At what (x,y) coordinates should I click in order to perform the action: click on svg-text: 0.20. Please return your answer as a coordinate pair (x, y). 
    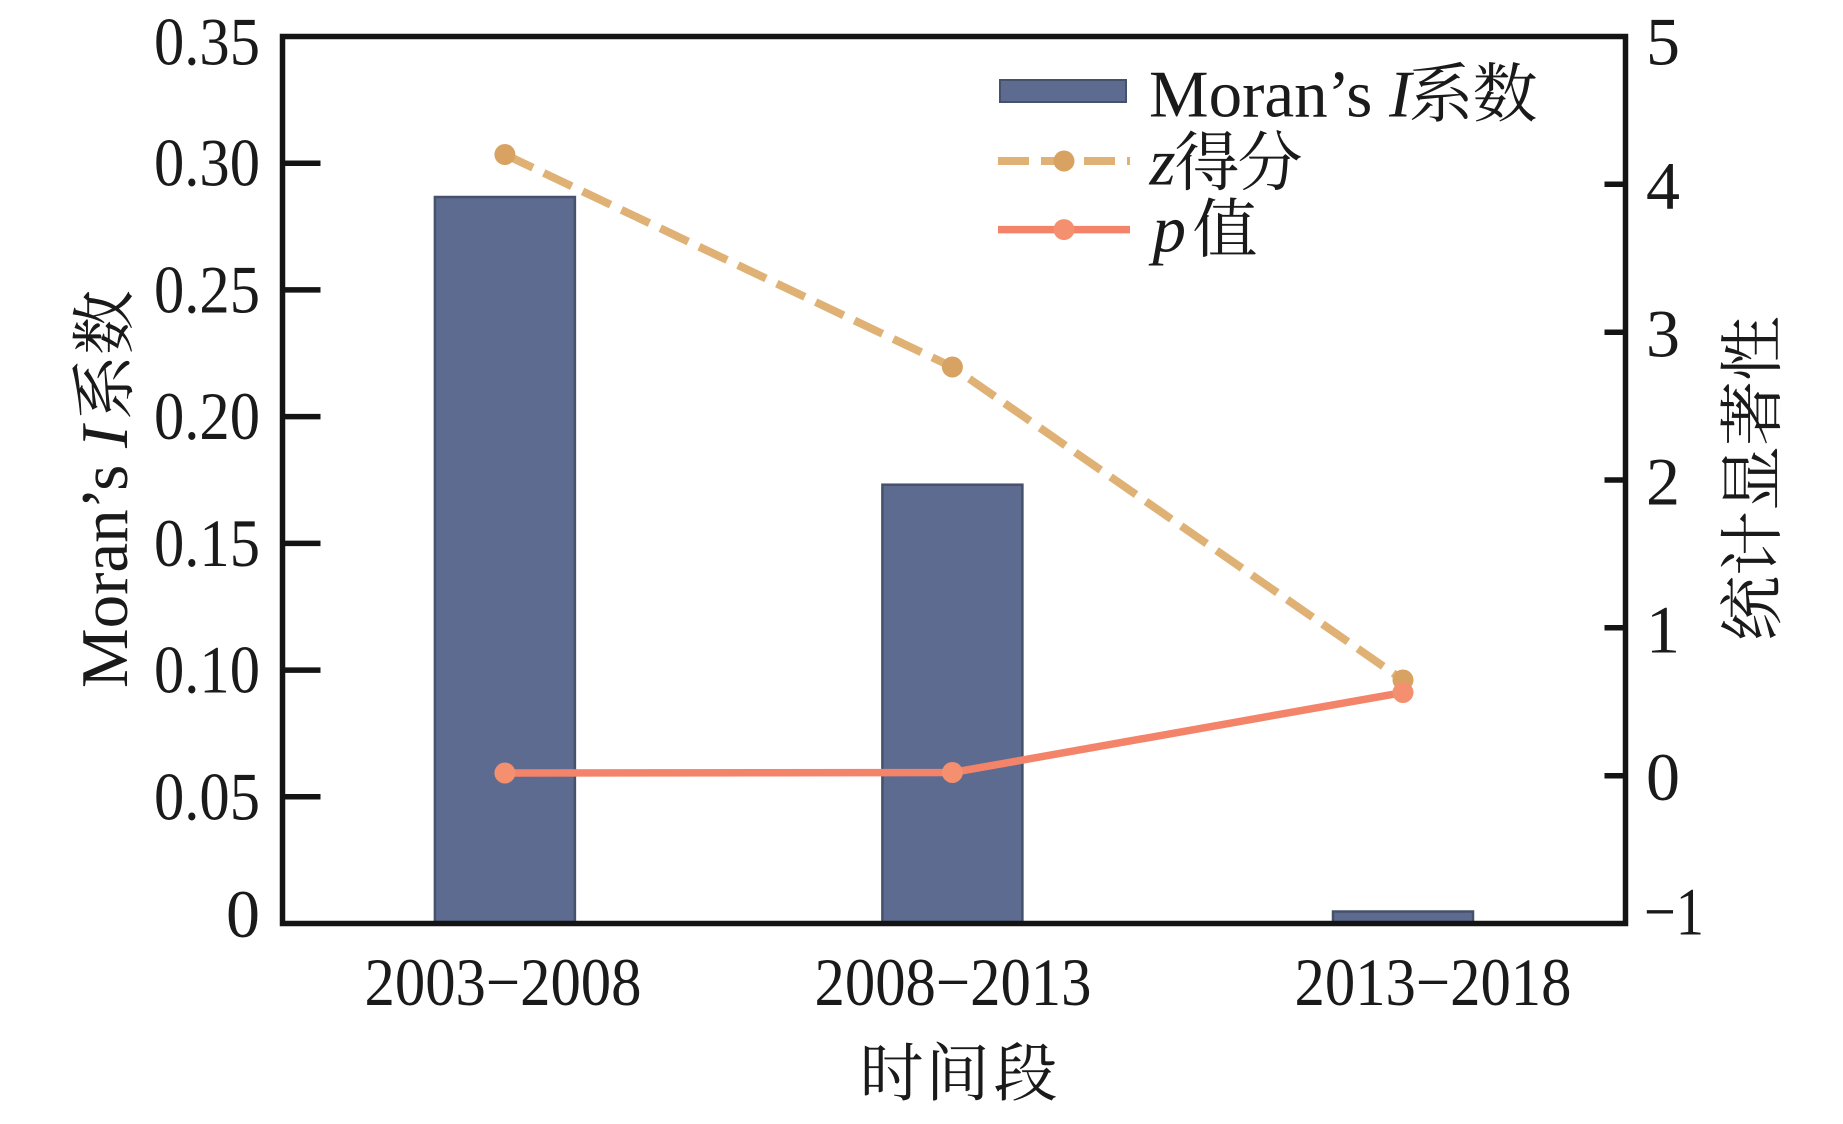
    Looking at the image, I should click on (207, 416).